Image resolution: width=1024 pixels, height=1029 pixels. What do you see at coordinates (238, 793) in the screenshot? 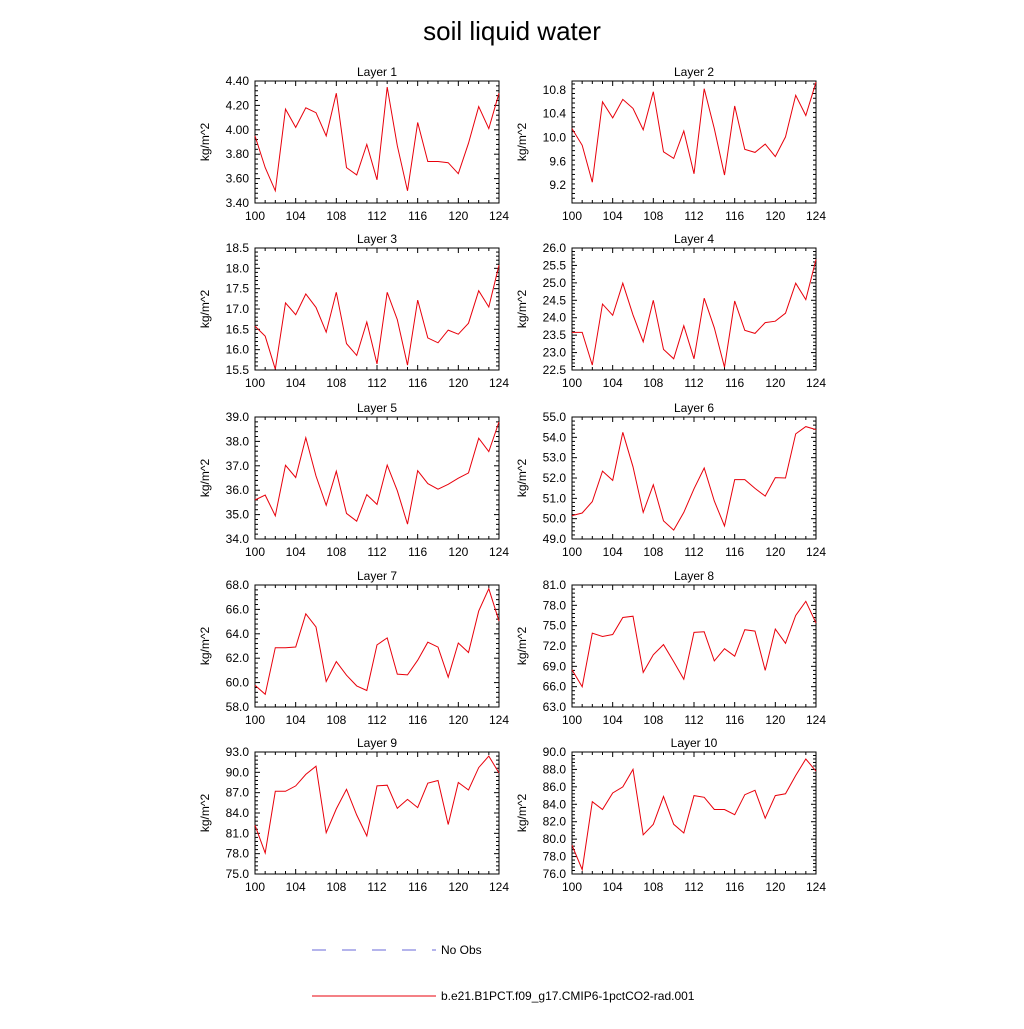
I see `y-tick-label: 87.0` at bounding box center [238, 793].